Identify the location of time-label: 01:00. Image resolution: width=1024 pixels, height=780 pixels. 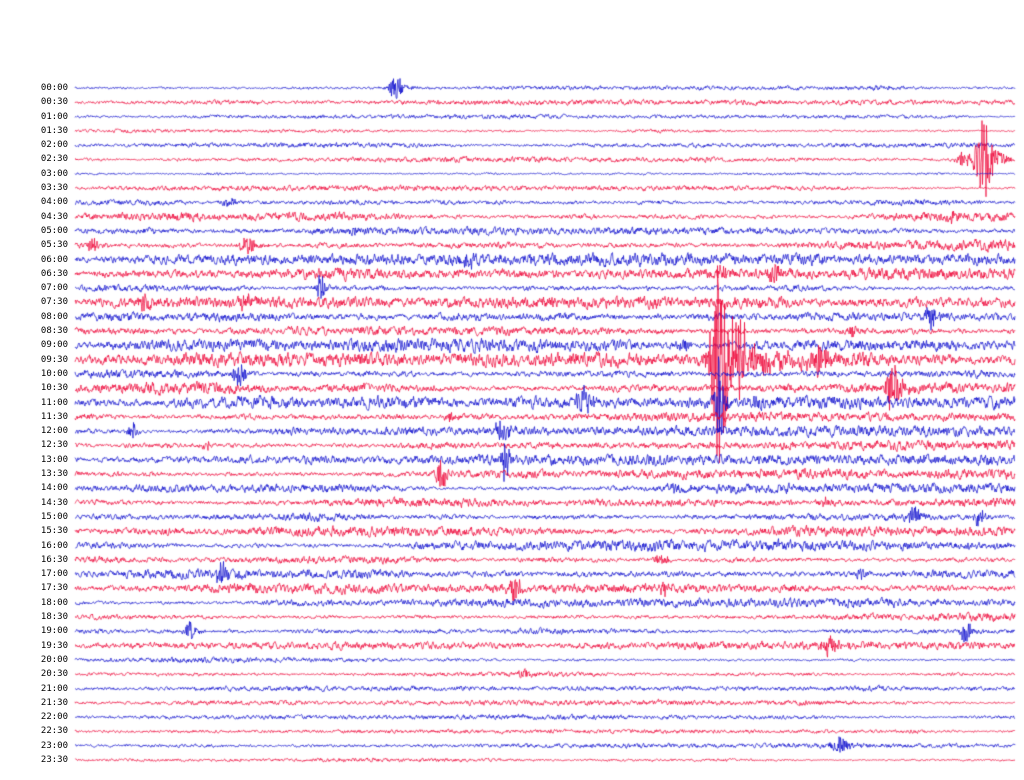
(54, 116).